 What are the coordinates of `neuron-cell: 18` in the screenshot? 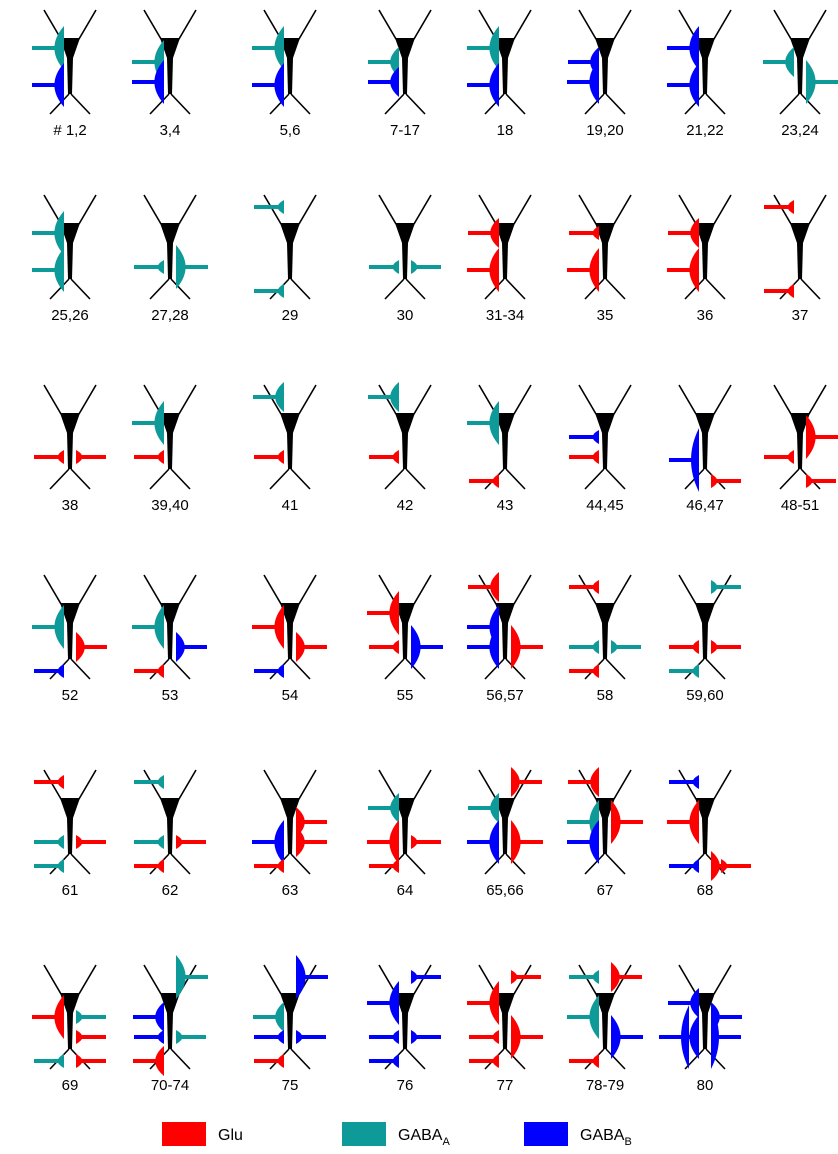 It's located at (499, 74).